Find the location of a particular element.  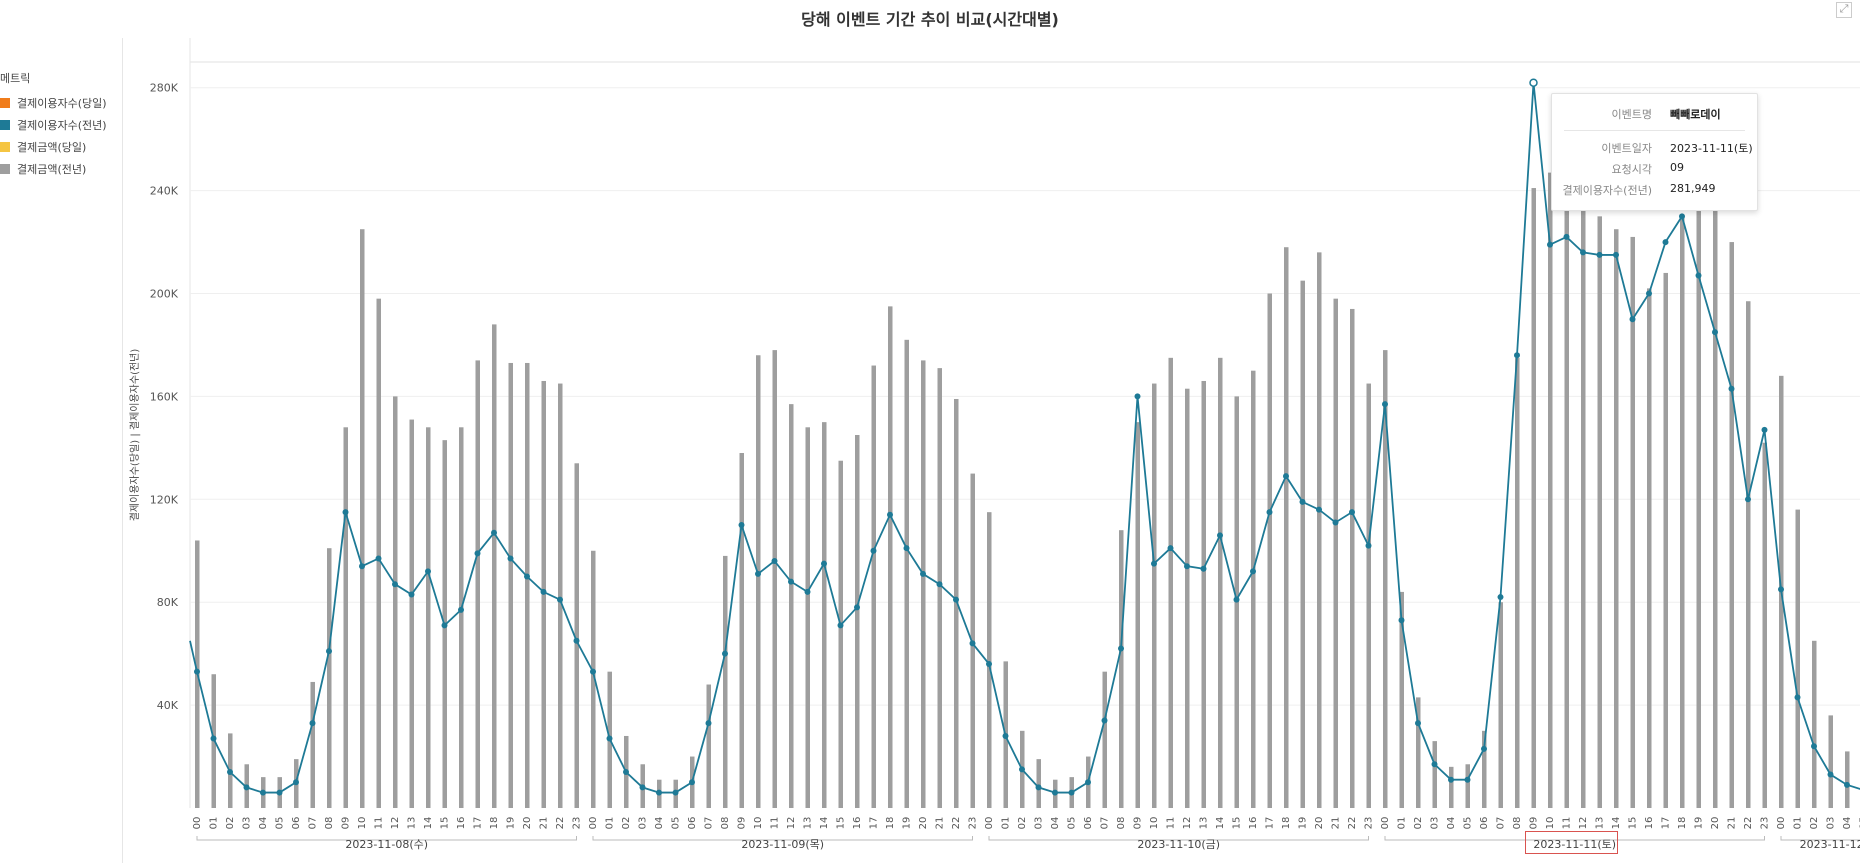

tooltip-key: 이벤트일자 is located at coordinates (1626, 148).